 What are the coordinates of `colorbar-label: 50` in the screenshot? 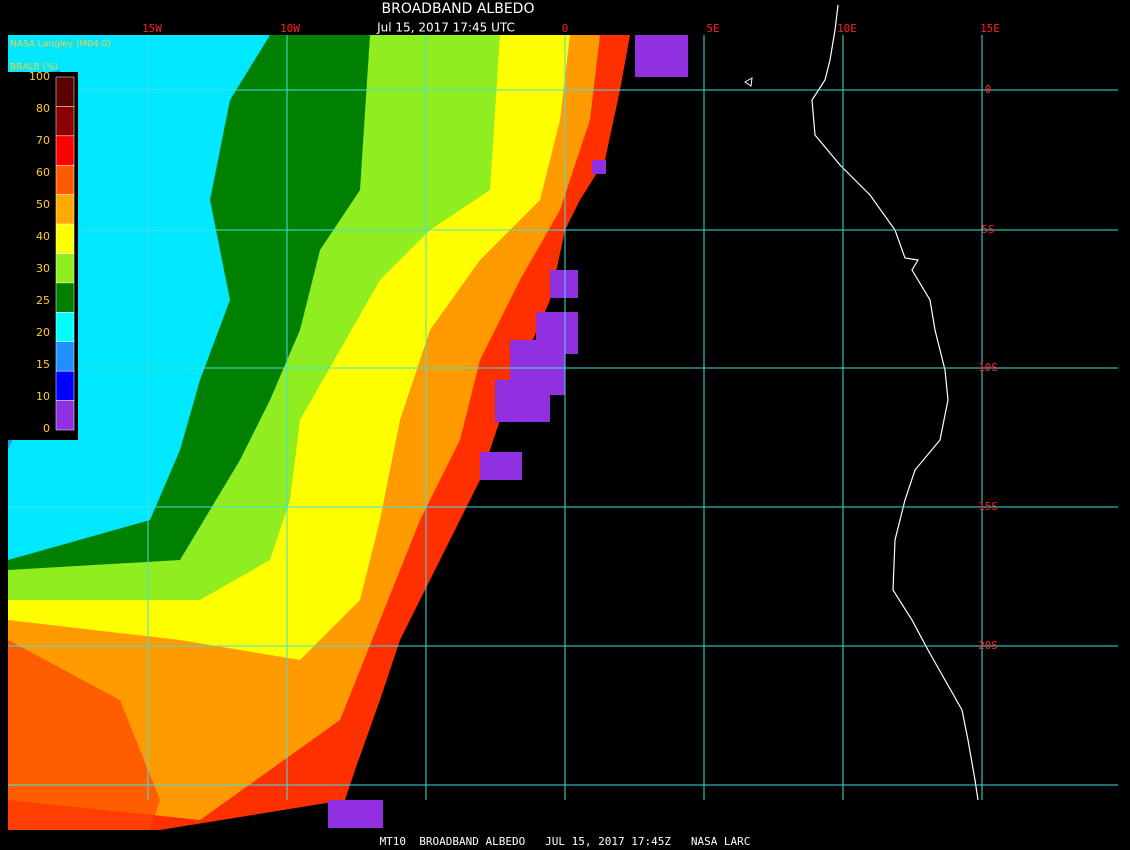 It's located at (43, 204).